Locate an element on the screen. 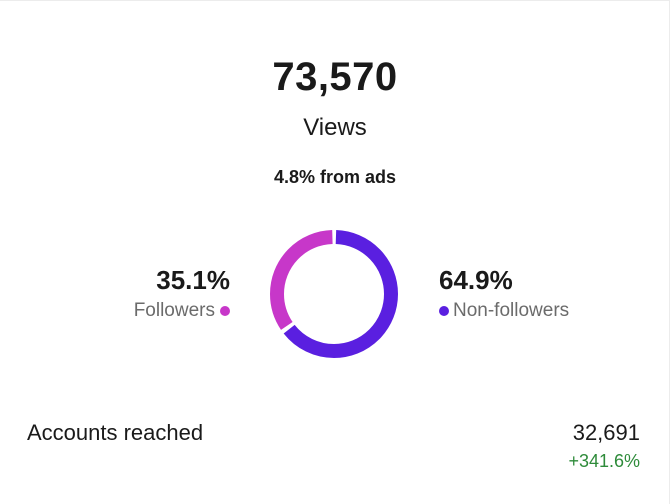 The height and width of the screenshot is (504, 670). non-followers-label-row: Non-followers is located at coordinates (504, 311).